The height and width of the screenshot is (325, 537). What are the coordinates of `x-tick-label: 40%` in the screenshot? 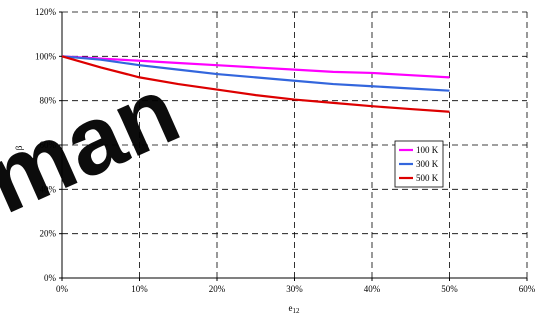 It's located at (372, 289).